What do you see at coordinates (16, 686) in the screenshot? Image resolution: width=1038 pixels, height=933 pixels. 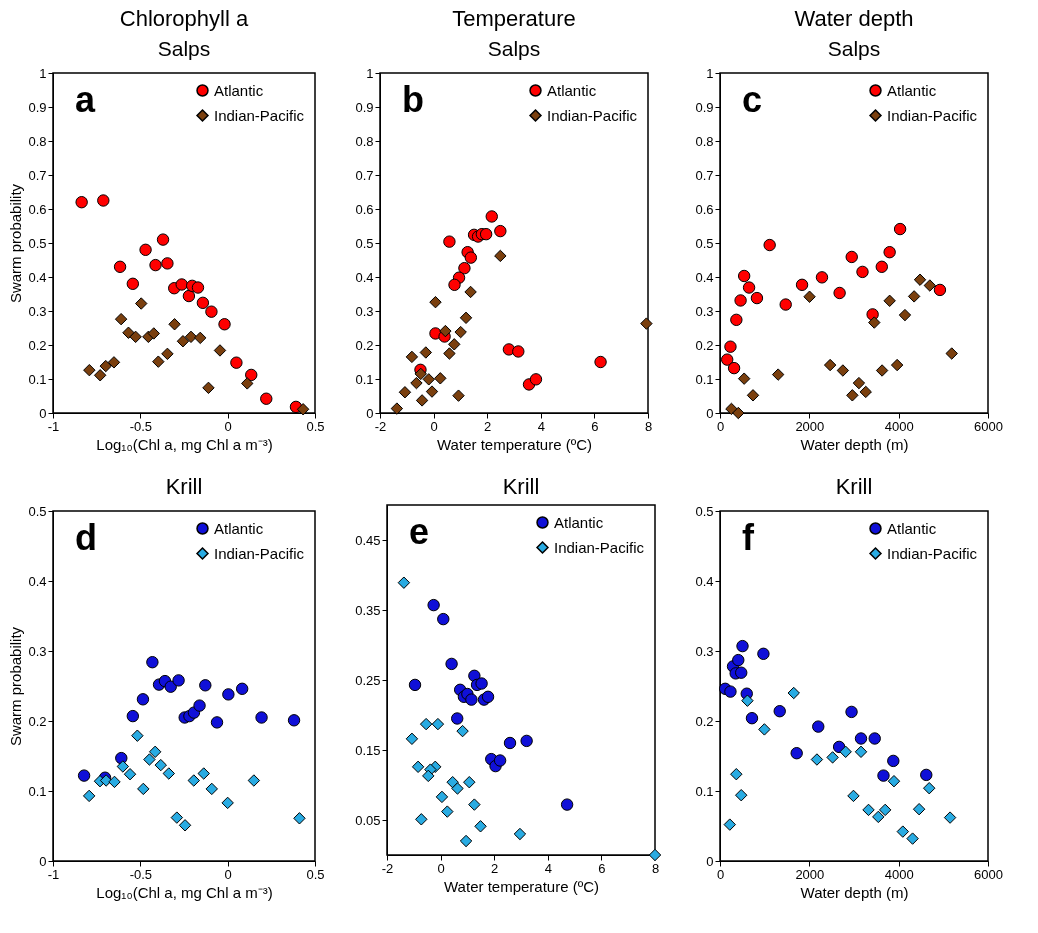 I see `y-axis-title: Swarm probability` at bounding box center [16, 686].